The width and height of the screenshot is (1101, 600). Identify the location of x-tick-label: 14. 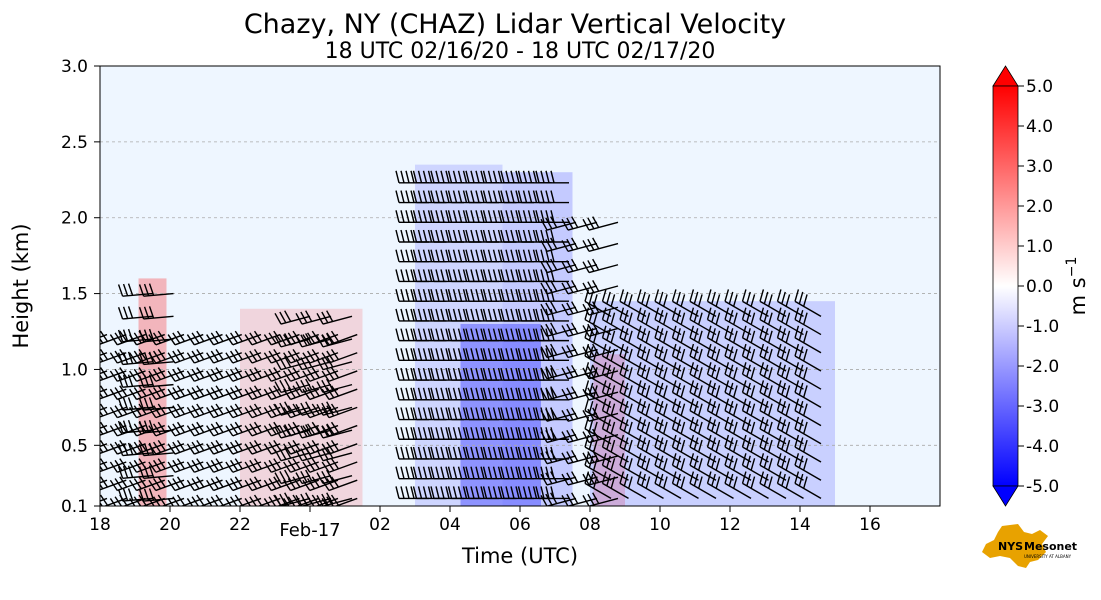
(800, 525).